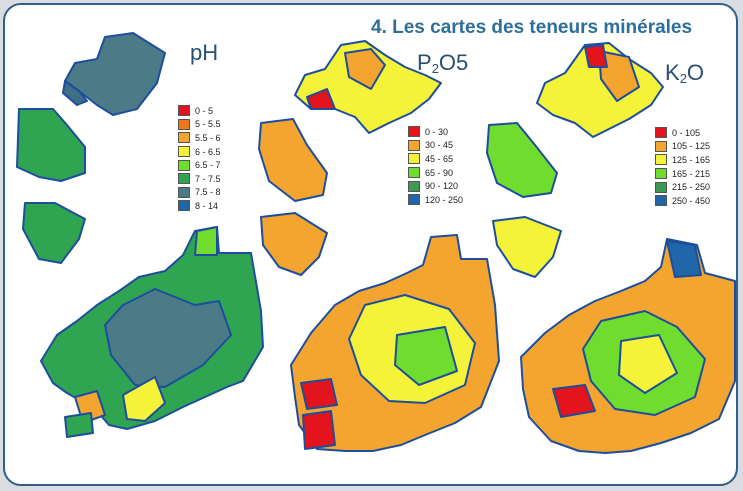  I want to click on legend-row: 215 - 250, so click(682, 187).